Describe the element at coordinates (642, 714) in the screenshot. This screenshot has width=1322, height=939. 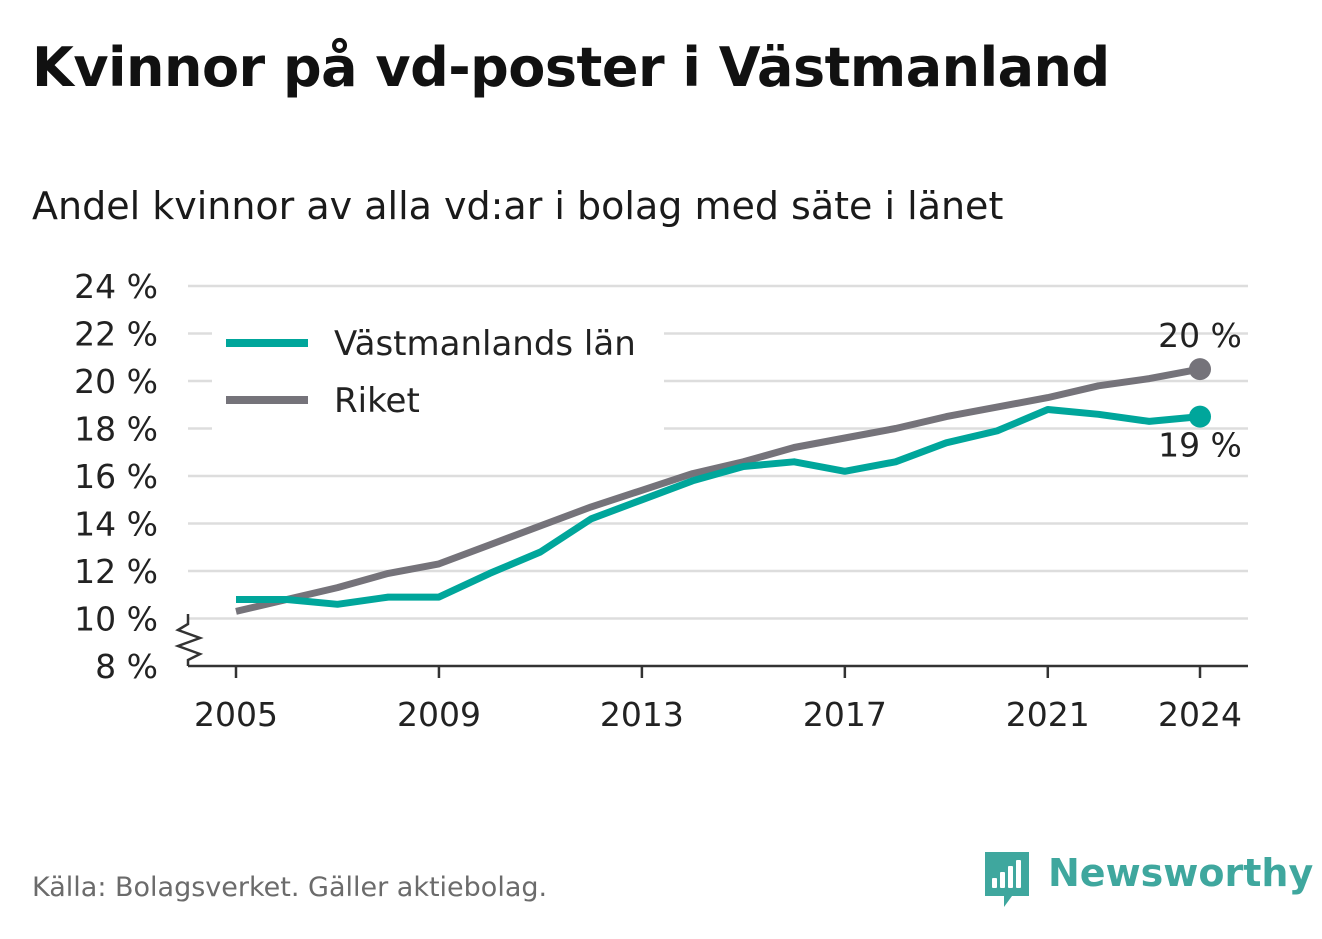
I see `x-tick-label: 2013` at that location.